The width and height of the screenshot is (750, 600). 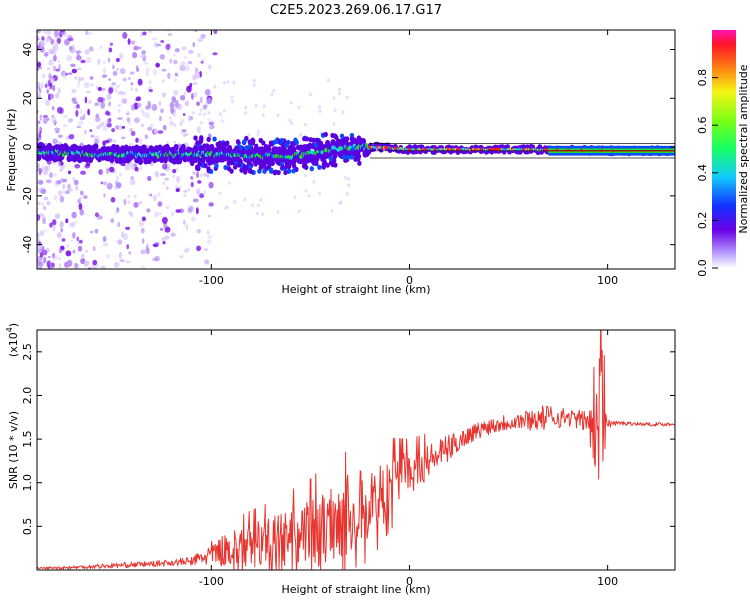 I want to click on spectrogram-xtick-label: 100, so click(x=607, y=280).